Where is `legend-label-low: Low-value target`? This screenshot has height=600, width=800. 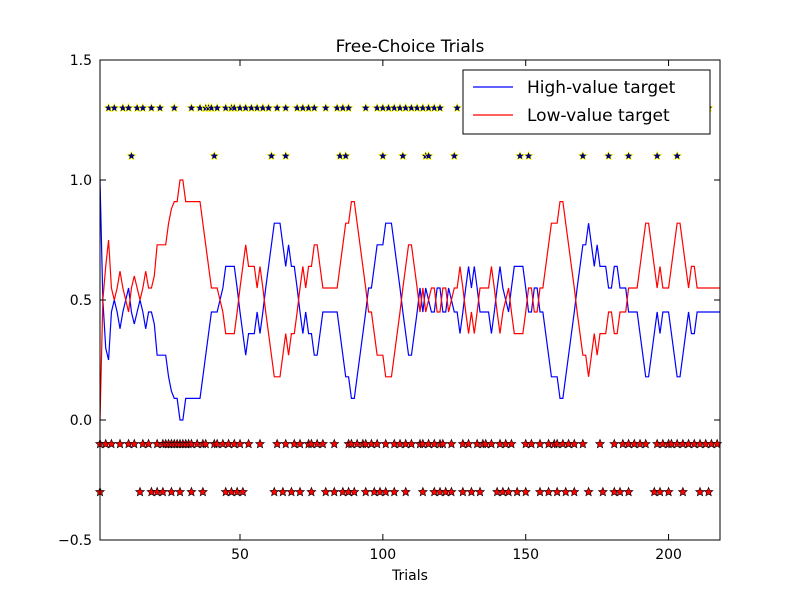
legend-label-low: Low-value target is located at coordinates (598, 116).